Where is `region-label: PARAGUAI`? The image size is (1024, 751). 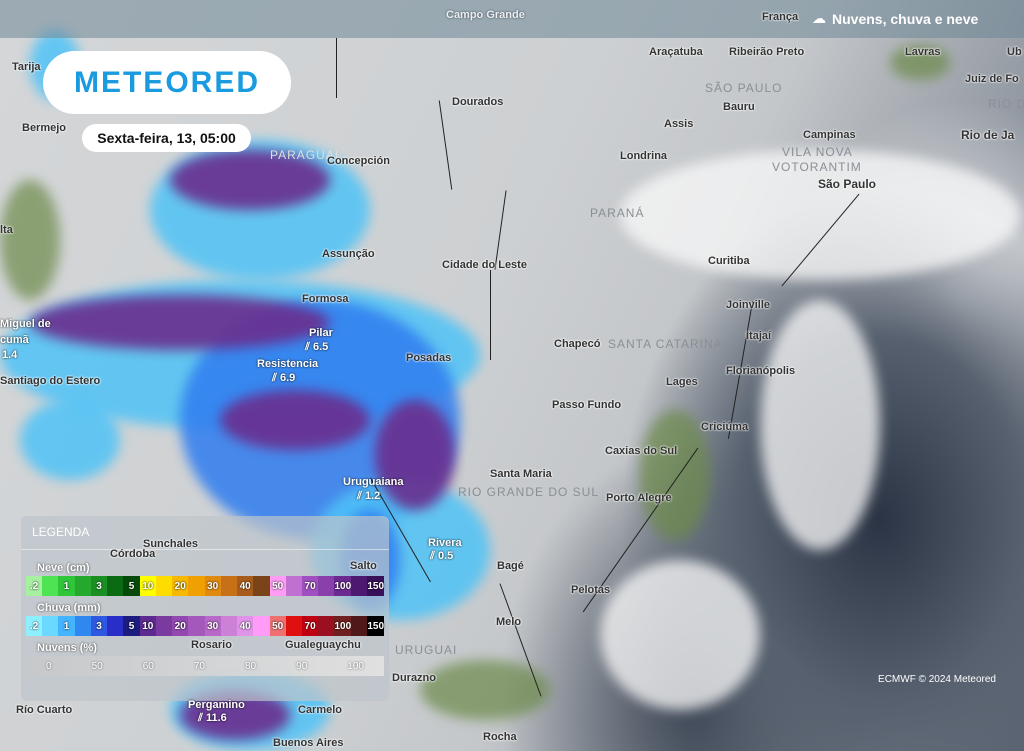
region-label: PARAGUAI is located at coordinates (305, 155).